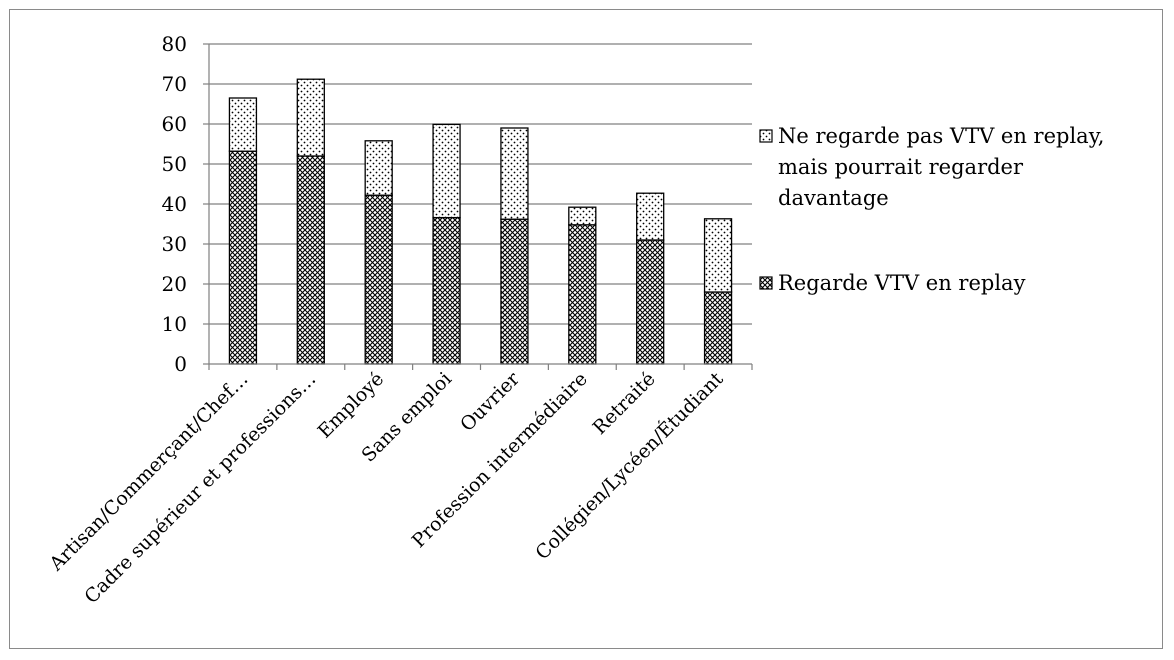 This screenshot has width=1174, height=660. Describe the element at coordinates (174, 244) in the screenshot. I see `y-tick-label: 30` at that location.